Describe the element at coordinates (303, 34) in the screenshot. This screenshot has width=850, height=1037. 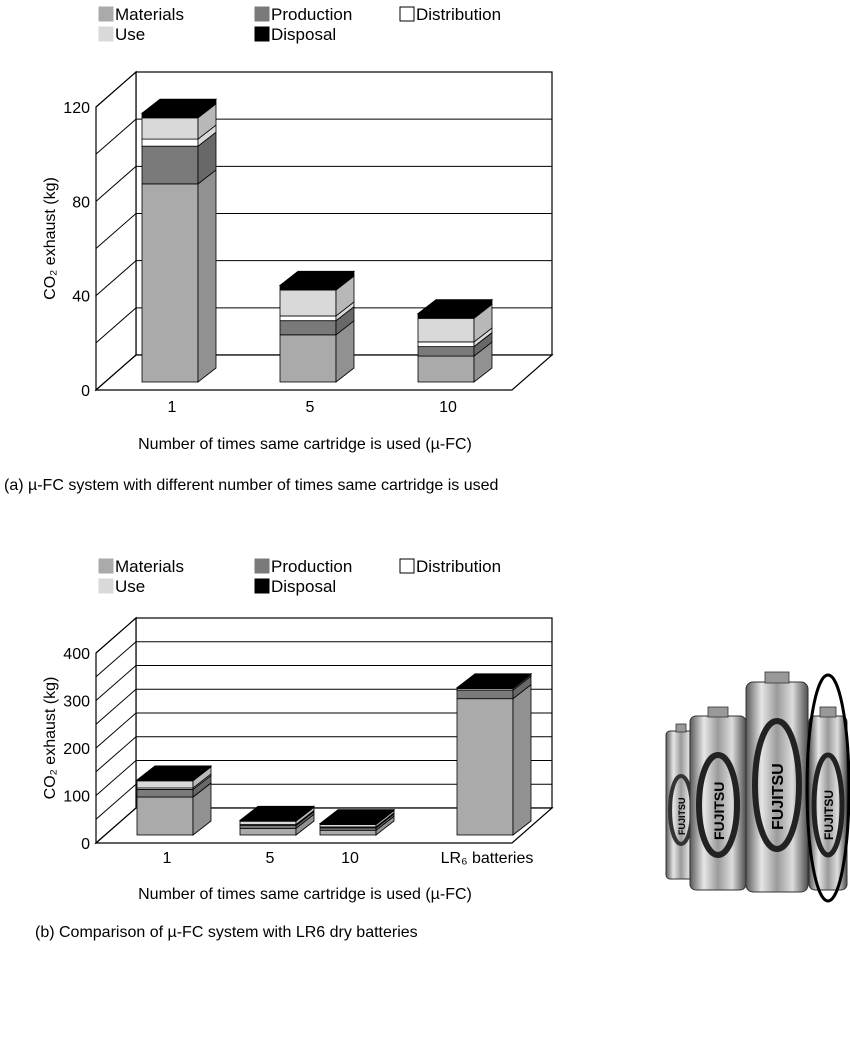
I see `legend-label: Disposal` at that location.